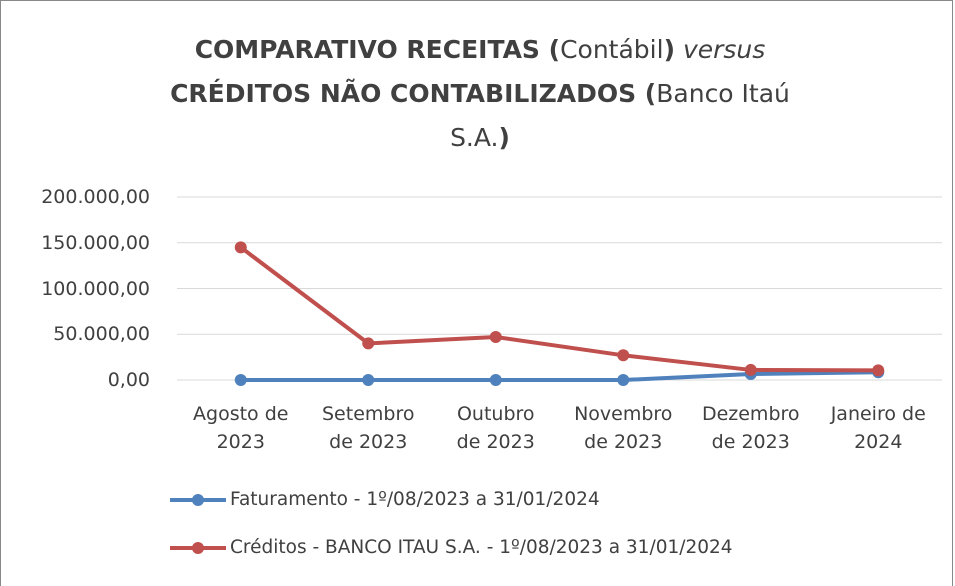 This screenshot has width=955, height=586. I want to click on y-tick-label: 100.000,00, so click(95, 288).